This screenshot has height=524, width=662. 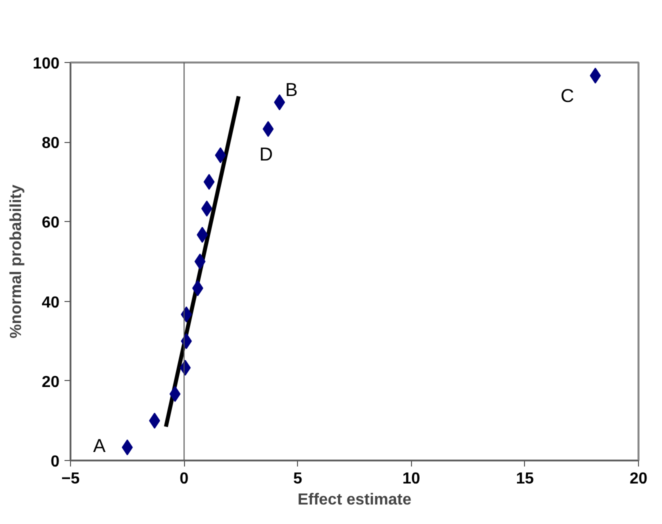 I want to click on y-tick-label: 80, so click(x=51, y=143).